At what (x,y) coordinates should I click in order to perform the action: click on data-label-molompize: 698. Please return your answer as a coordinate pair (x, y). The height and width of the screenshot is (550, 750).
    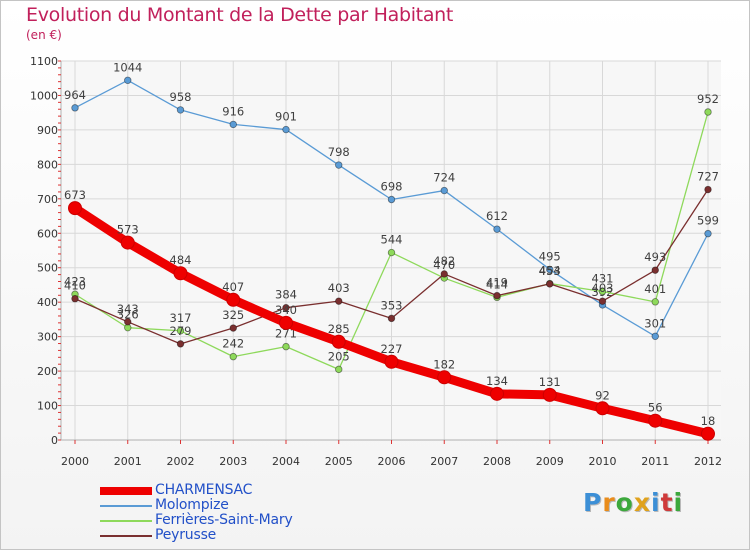
    Looking at the image, I should click on (392, 187).